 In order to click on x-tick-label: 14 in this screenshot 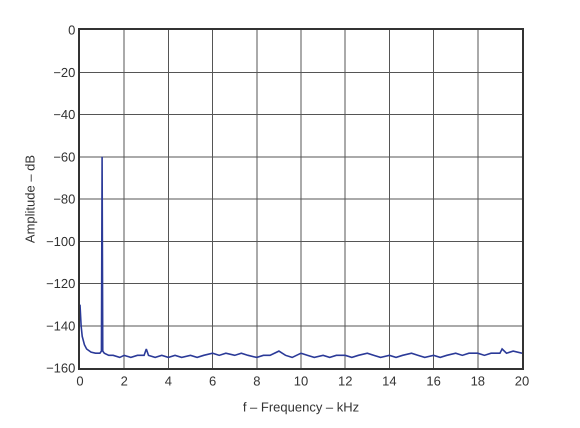, I will do `click(389, 381)`.